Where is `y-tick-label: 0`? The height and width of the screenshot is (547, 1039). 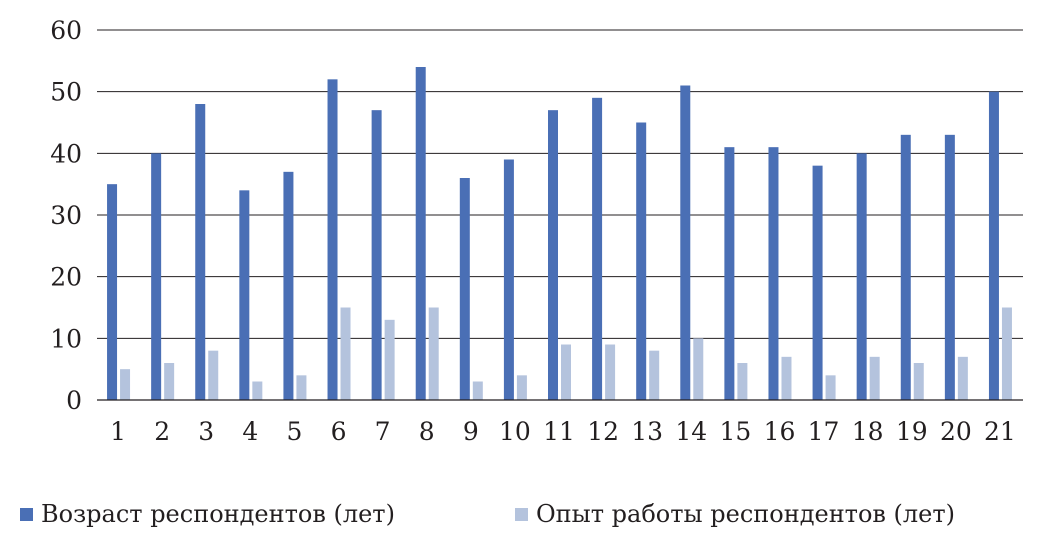
y-tick-label: 0 is located at coordinates (74, 400).